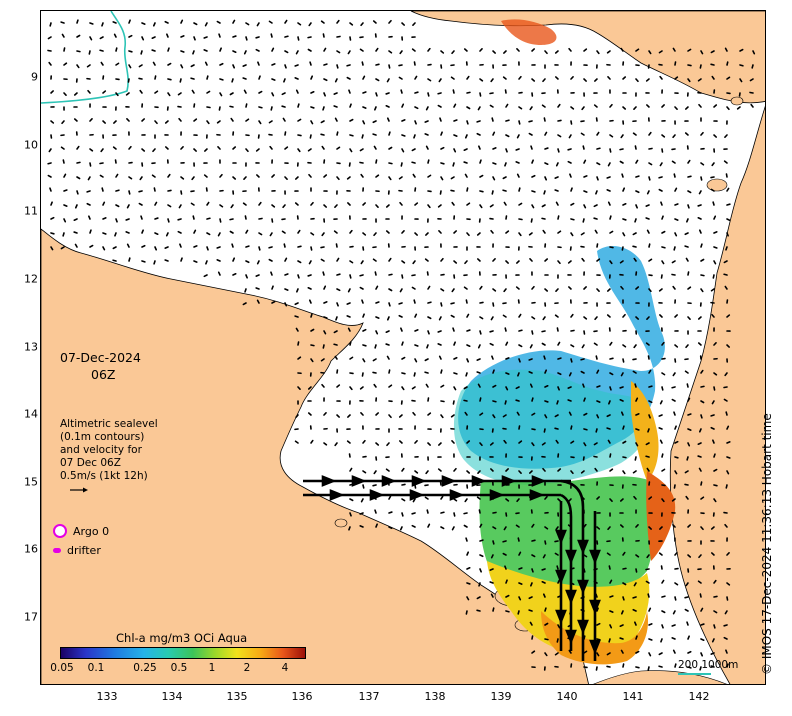 This screenshot has width=792, height=716. Describe the element at coordinates (31, 347) in the screenshot. I see `y-tick-13: 13` at that location.